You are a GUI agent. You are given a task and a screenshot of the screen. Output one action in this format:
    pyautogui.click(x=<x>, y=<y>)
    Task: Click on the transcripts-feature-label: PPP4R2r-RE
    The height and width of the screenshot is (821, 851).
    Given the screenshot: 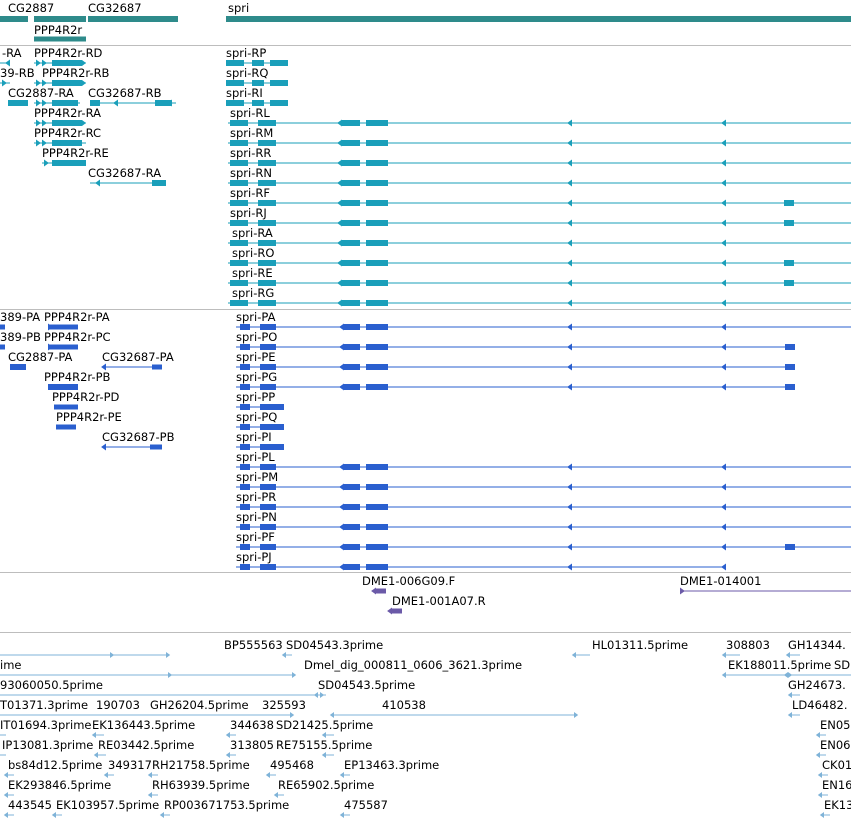 What is the action you would take?
    pyautogui.click(x=75, y=153)
    